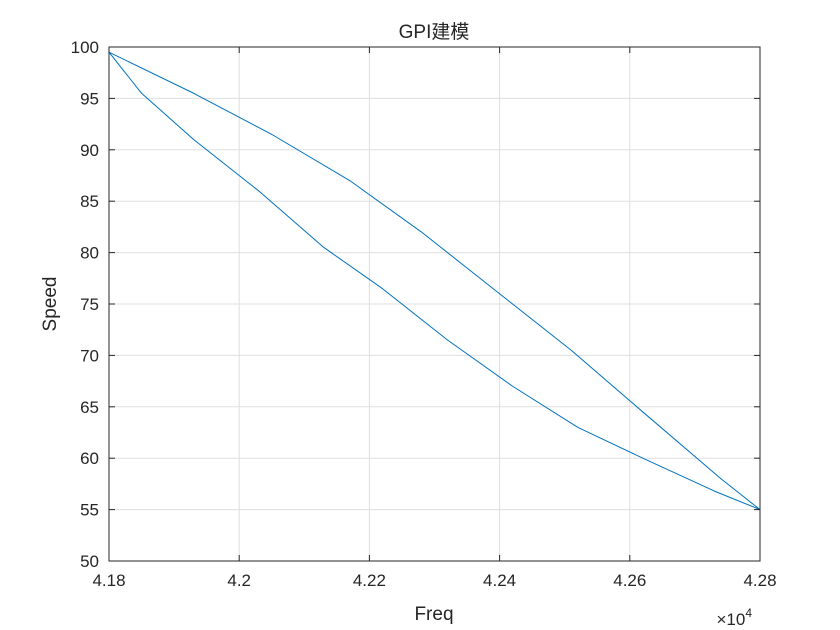 This screenshot has height=630, width=840. What do you see at coordinates (759, 580) in the screenshot?
I see `x-tick-label: 4.28` at bounding box center [759, 580].